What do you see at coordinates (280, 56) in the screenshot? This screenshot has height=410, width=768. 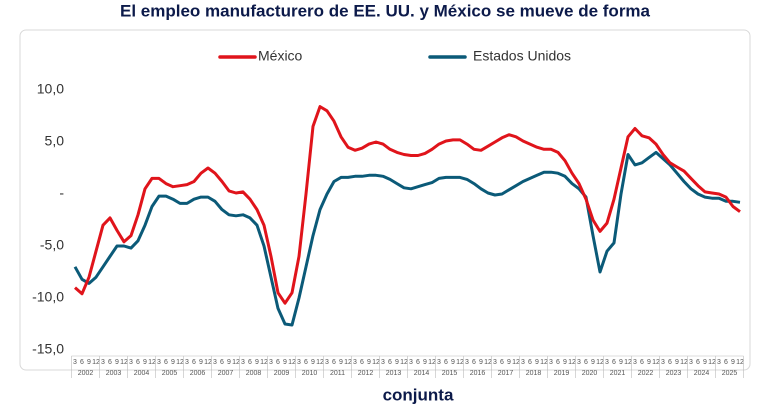 I see `legend-label: México` at bounding box center [280, 56].